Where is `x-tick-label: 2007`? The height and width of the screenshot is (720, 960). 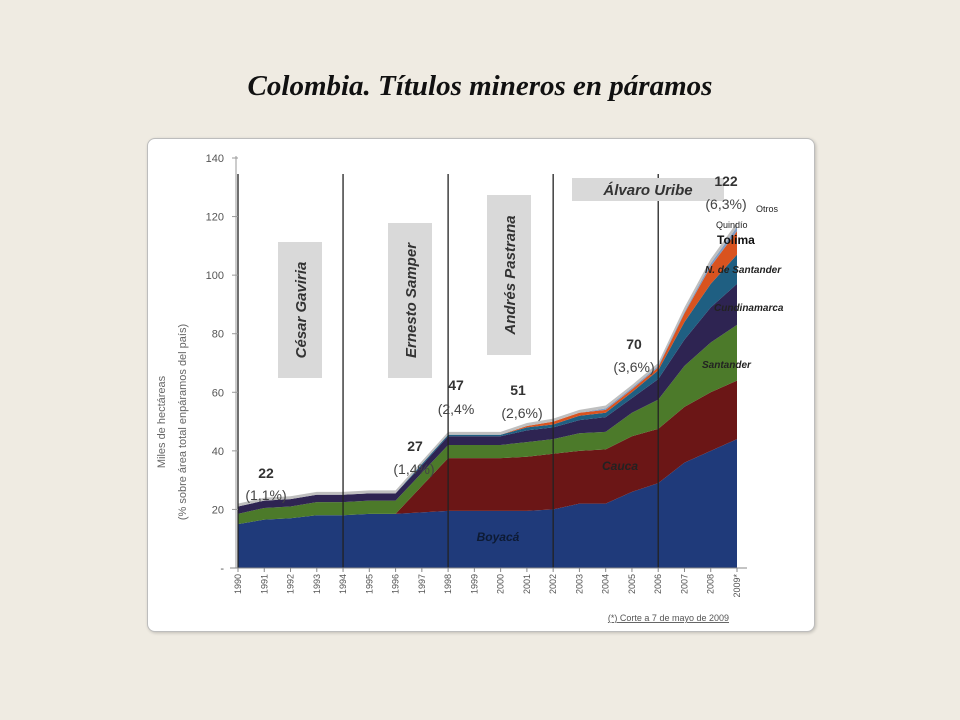 x-tick-label: 2007 is located at coordinates (684, 584).